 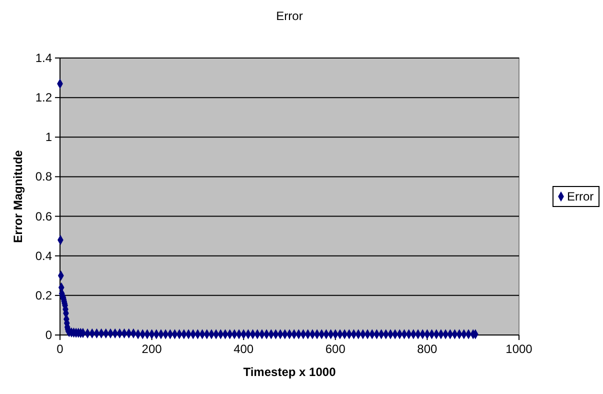 What do you see at coordinates (244, 349) in the screenshot?
I see `x-tick-label: 400` at bounding box center [244, 349].